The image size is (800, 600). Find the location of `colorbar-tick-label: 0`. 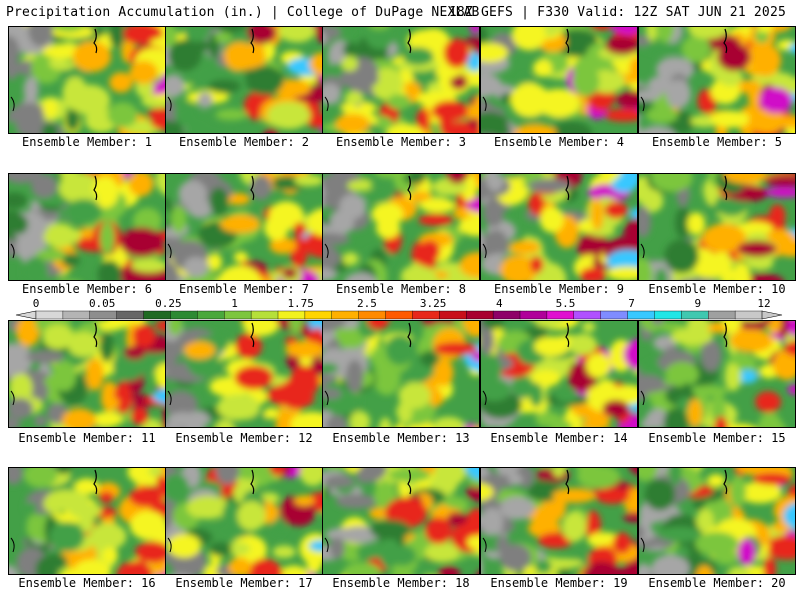

colorbar-tick-label: 0 is located at coordinates (36, 303).